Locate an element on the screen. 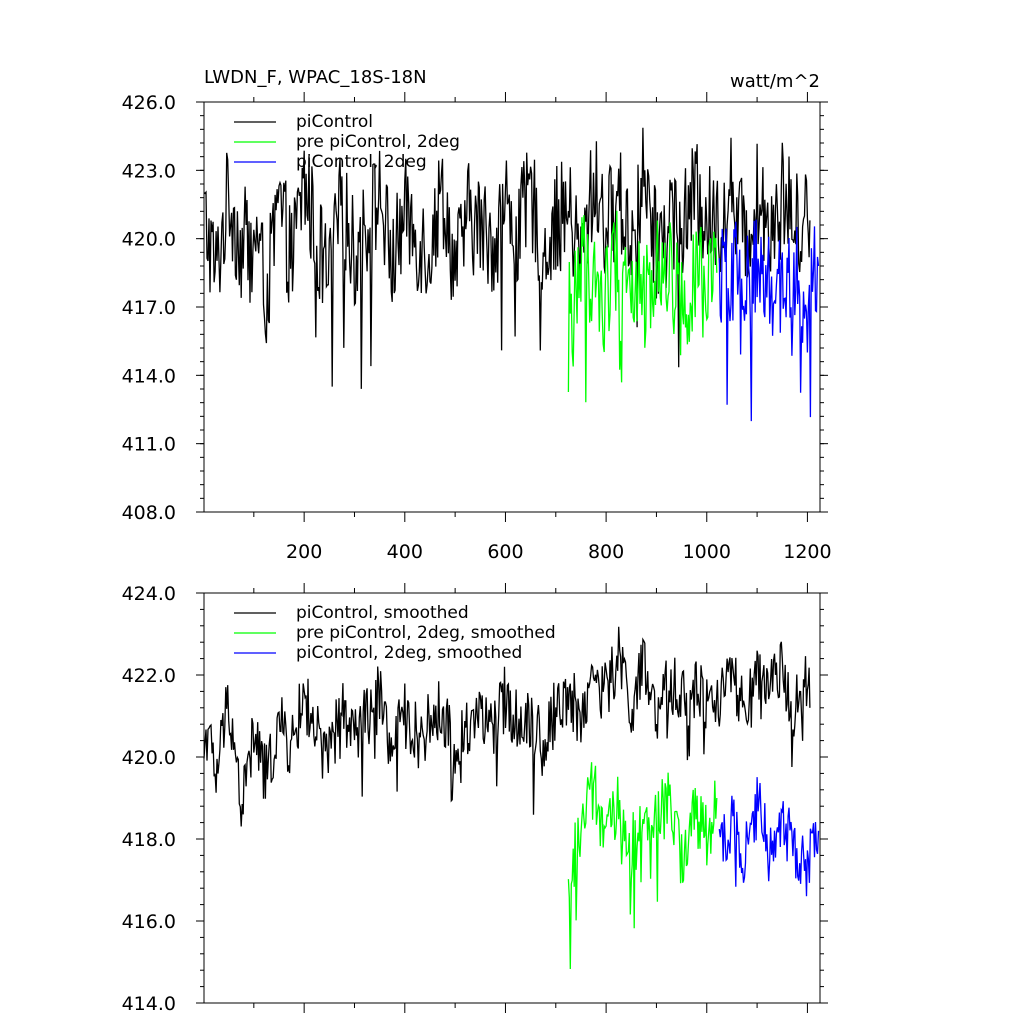 Image resolution: width=1024 pixels, height=1024 pixels. x-tick-label: 600 is located at coordinates (505, 552).